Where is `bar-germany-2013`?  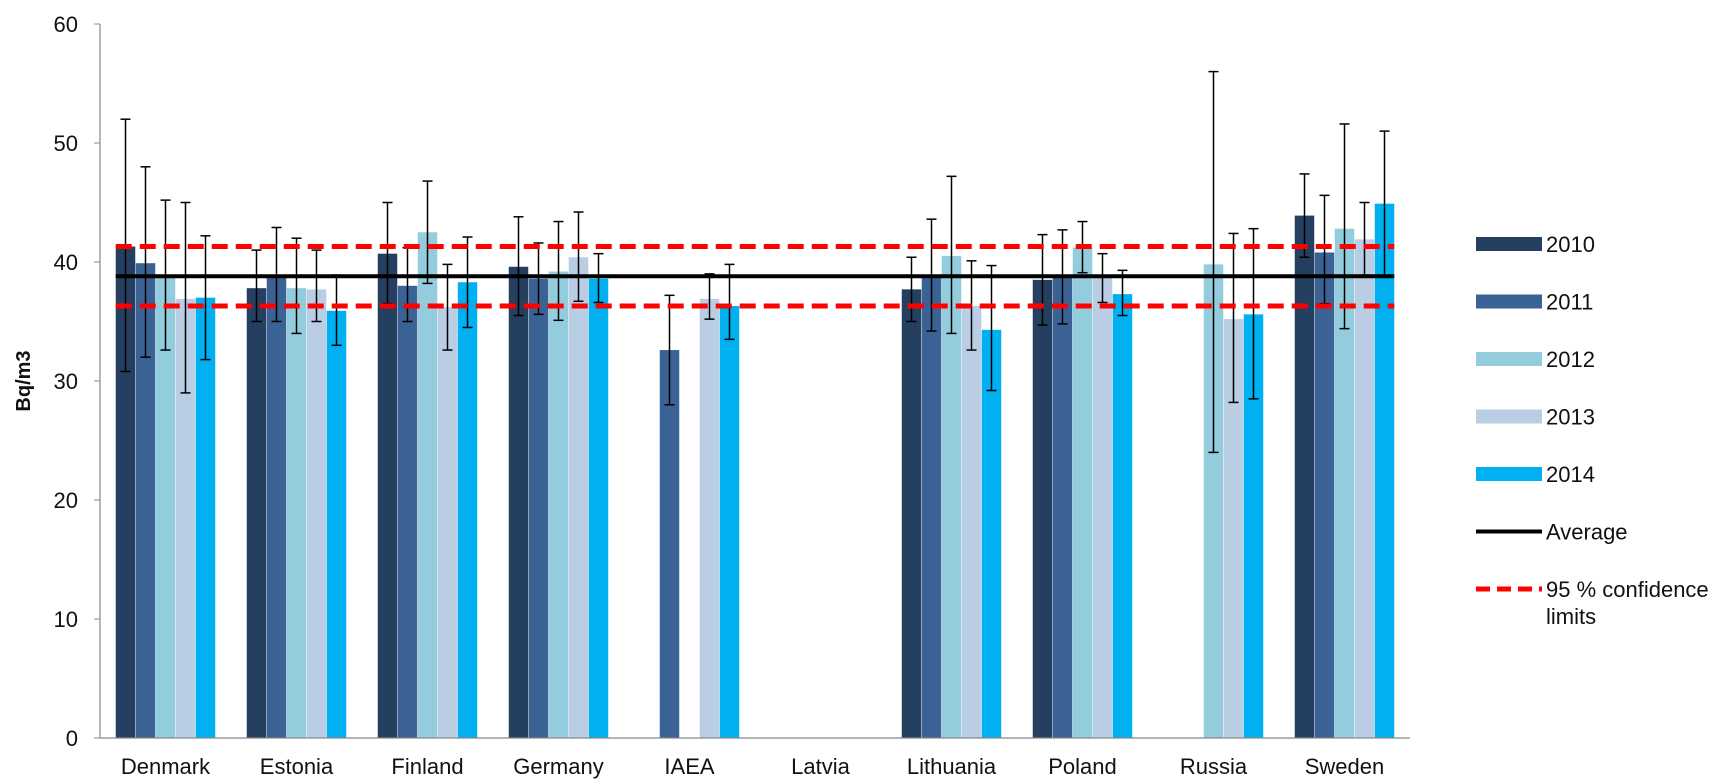 bar-germany-2013 is located at coordinates (578, 497).